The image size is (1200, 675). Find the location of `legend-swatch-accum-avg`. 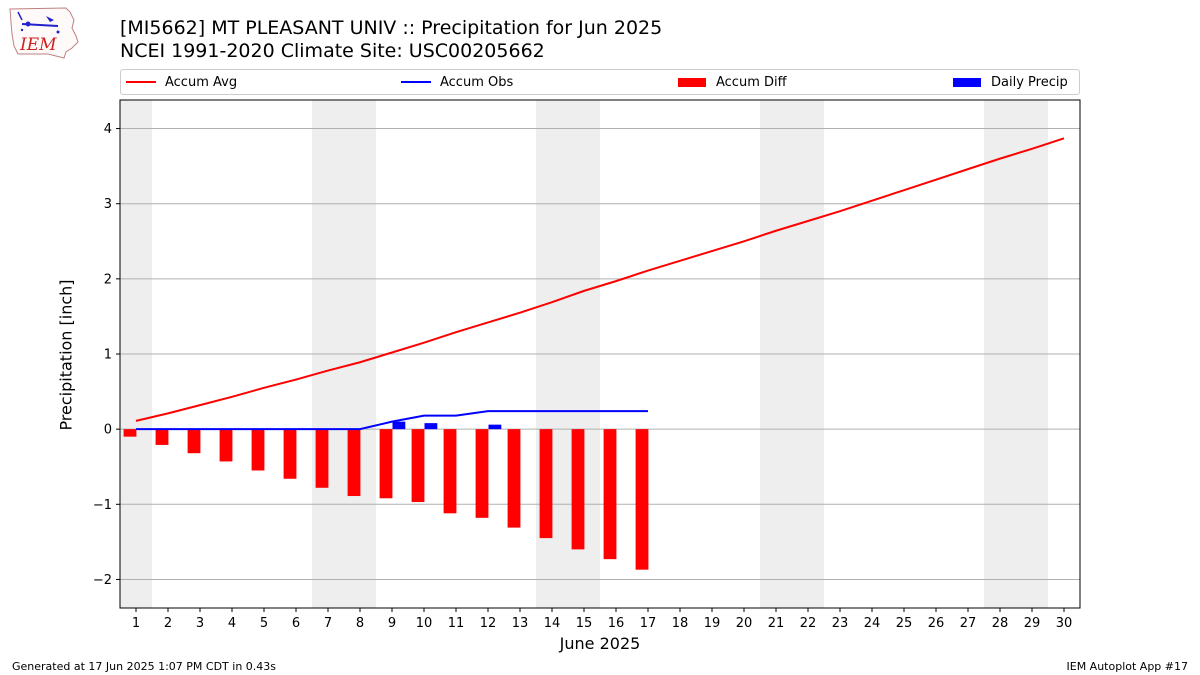

legend-swatch-accum-avg is located at coordinates (141, 82).